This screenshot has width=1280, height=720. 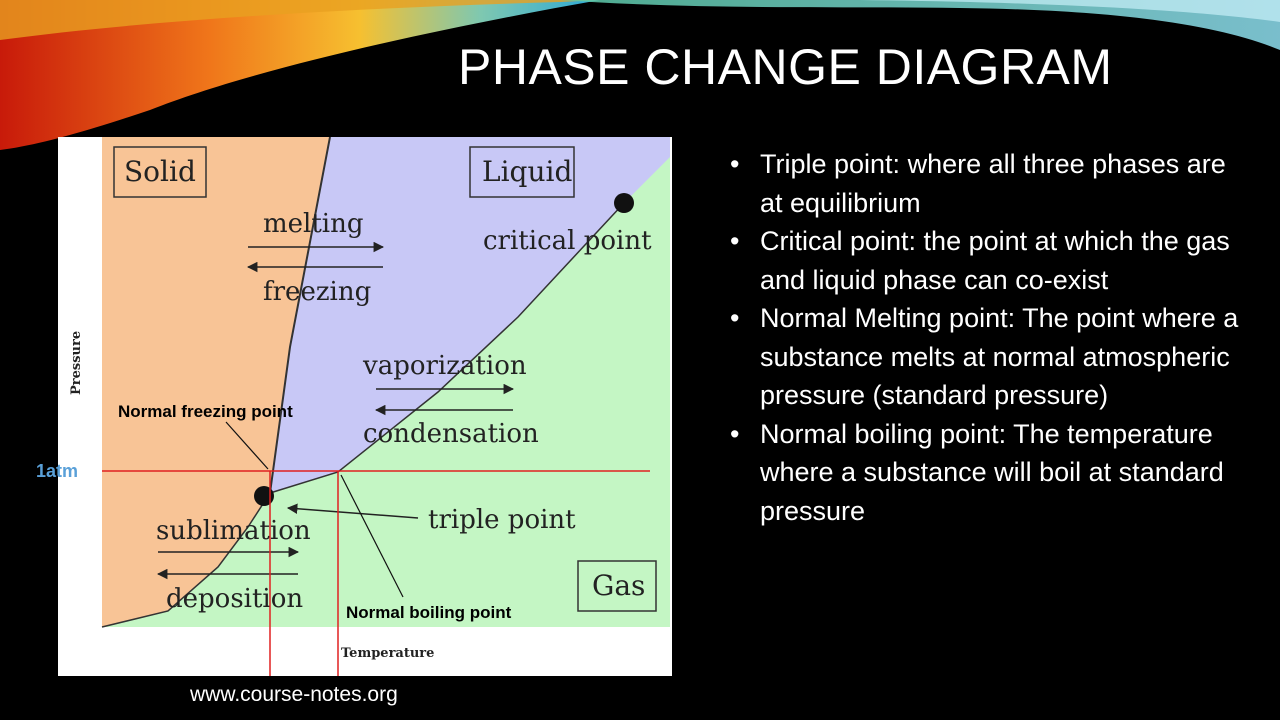 I want to click on slide-title: PHASE CHANGE DIAGRAM, so click(x=785, y=67).